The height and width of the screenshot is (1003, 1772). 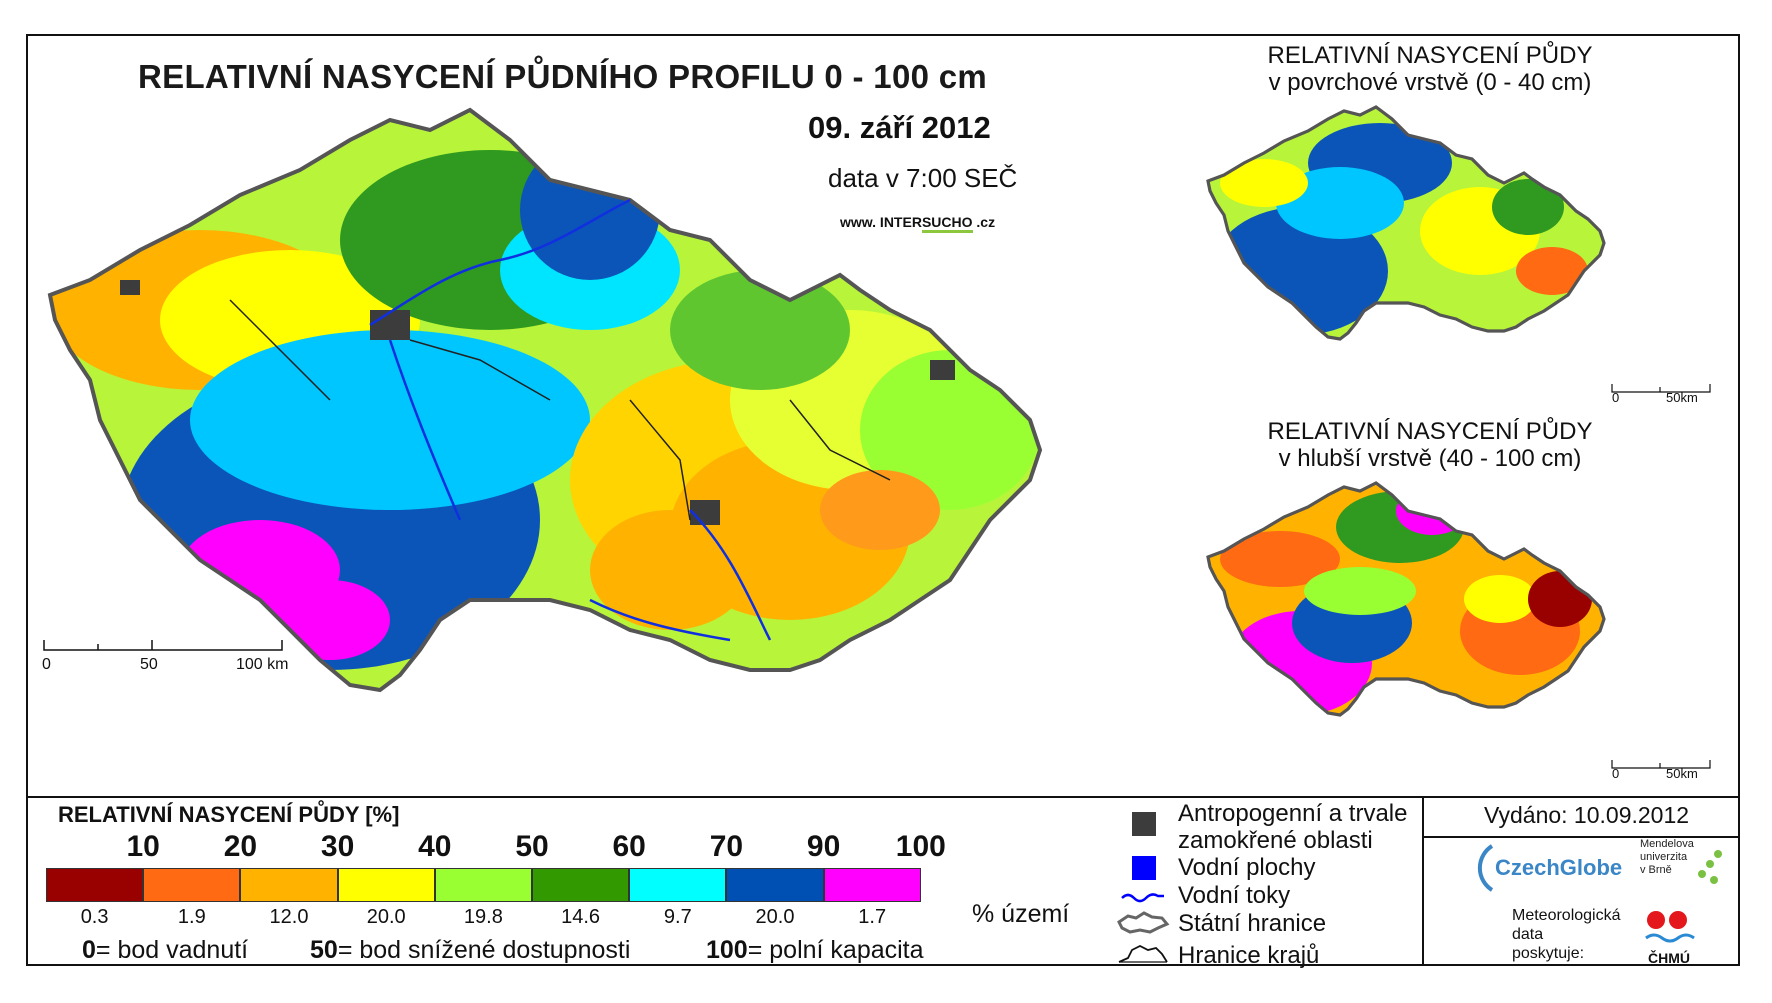 I want to click on legend-tick-label: 50, so click(x=532, y=846).